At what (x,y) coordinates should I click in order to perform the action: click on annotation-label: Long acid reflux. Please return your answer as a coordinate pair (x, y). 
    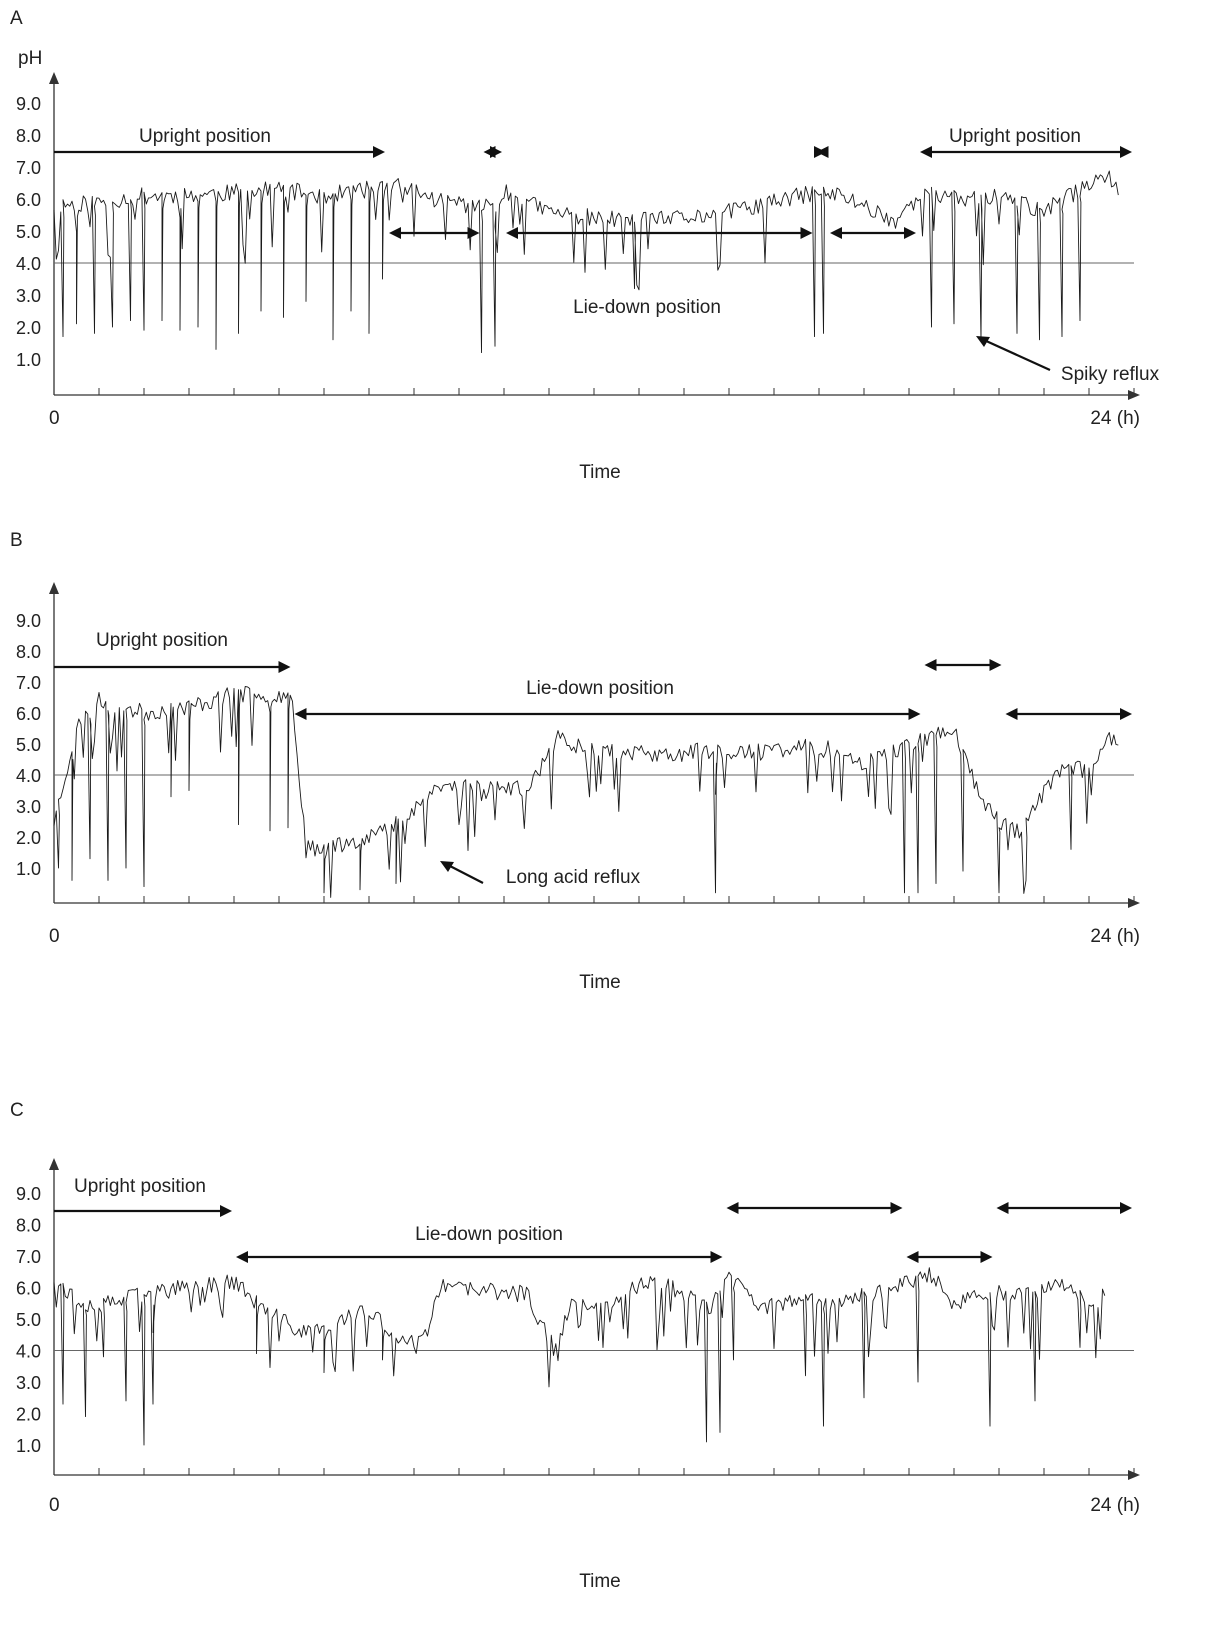
    Looking at the image, I should click on (573, 877).